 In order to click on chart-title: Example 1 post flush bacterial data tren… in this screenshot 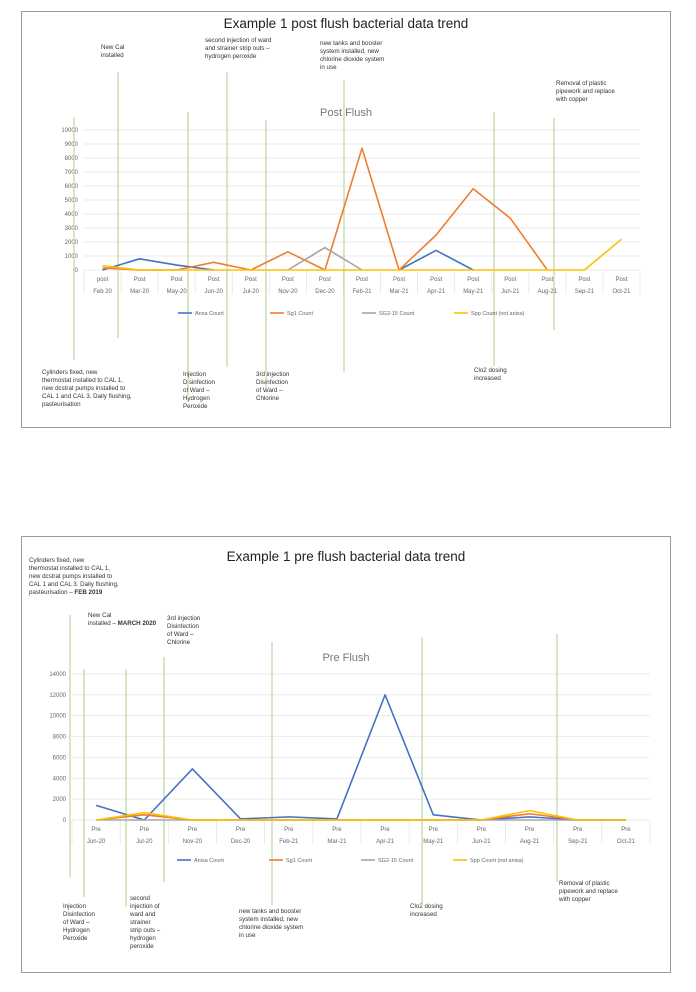, I will do `click(346, 23)`.